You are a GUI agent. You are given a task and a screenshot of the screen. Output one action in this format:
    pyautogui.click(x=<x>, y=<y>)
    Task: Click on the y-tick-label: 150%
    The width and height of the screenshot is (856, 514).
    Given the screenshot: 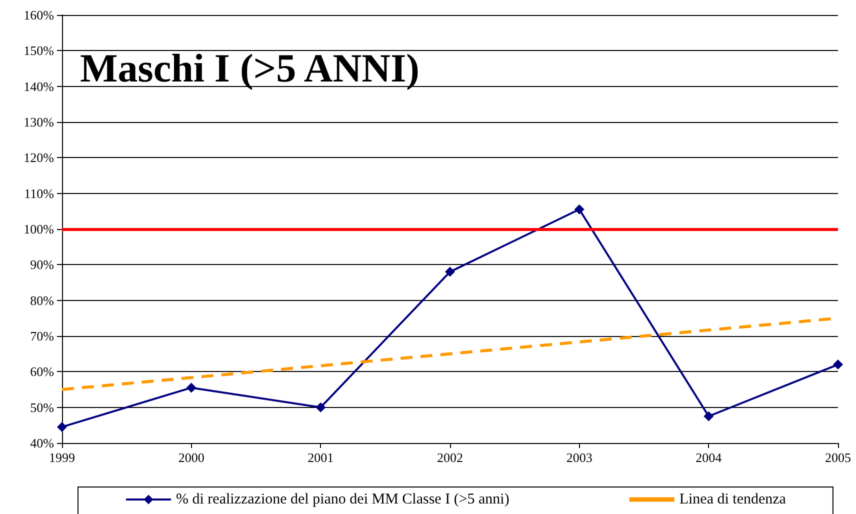 What is the action you would take?
    pyautogui.click(x=39, y=50)
    